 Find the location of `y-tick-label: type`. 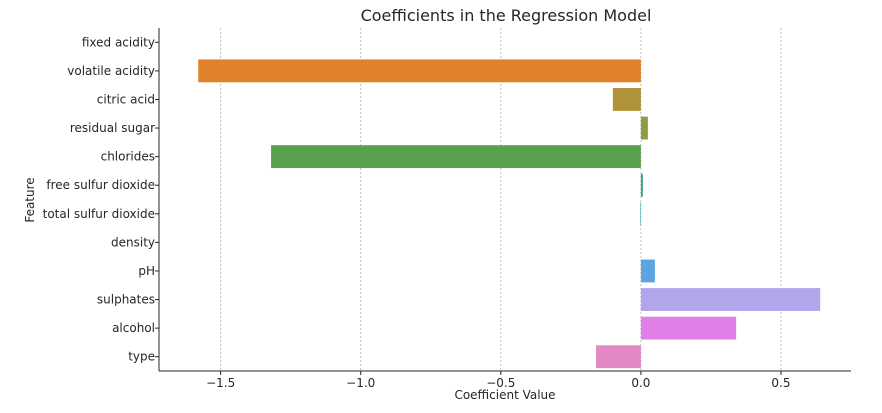

y-tick-label: type is located at coordinates (141, 357).